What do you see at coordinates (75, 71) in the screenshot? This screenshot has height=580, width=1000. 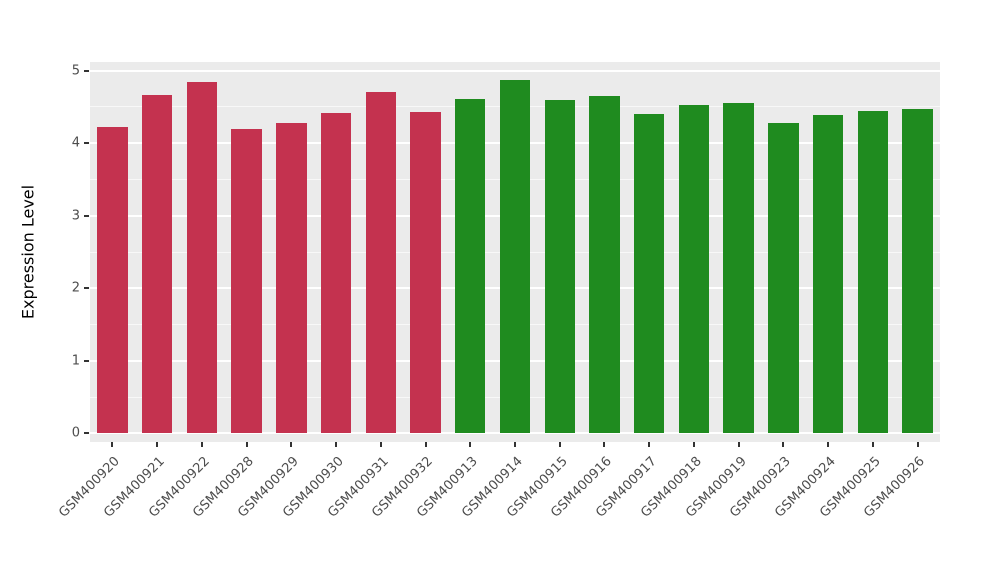 I see `y-tick-label: 5` at bounding box center [75, 71].